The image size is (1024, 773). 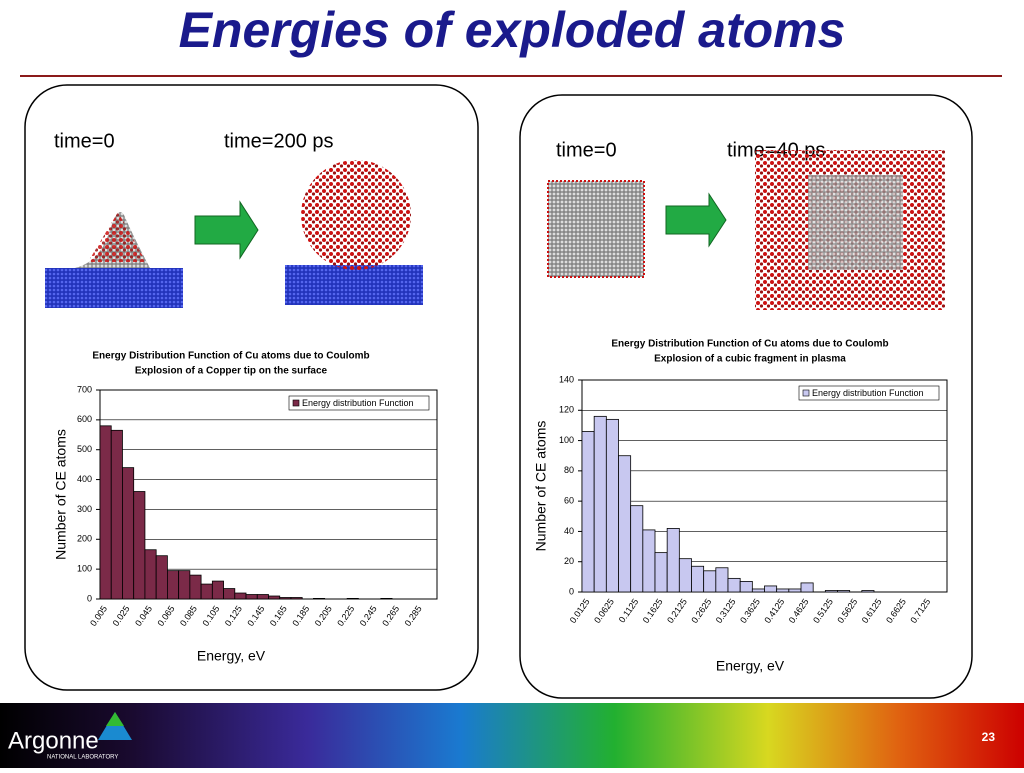 What do you see at coordinates (512, 30) in the screenshot?
I see `slide-title: Energies of exploded atoms` at bounding box center [512, 30].